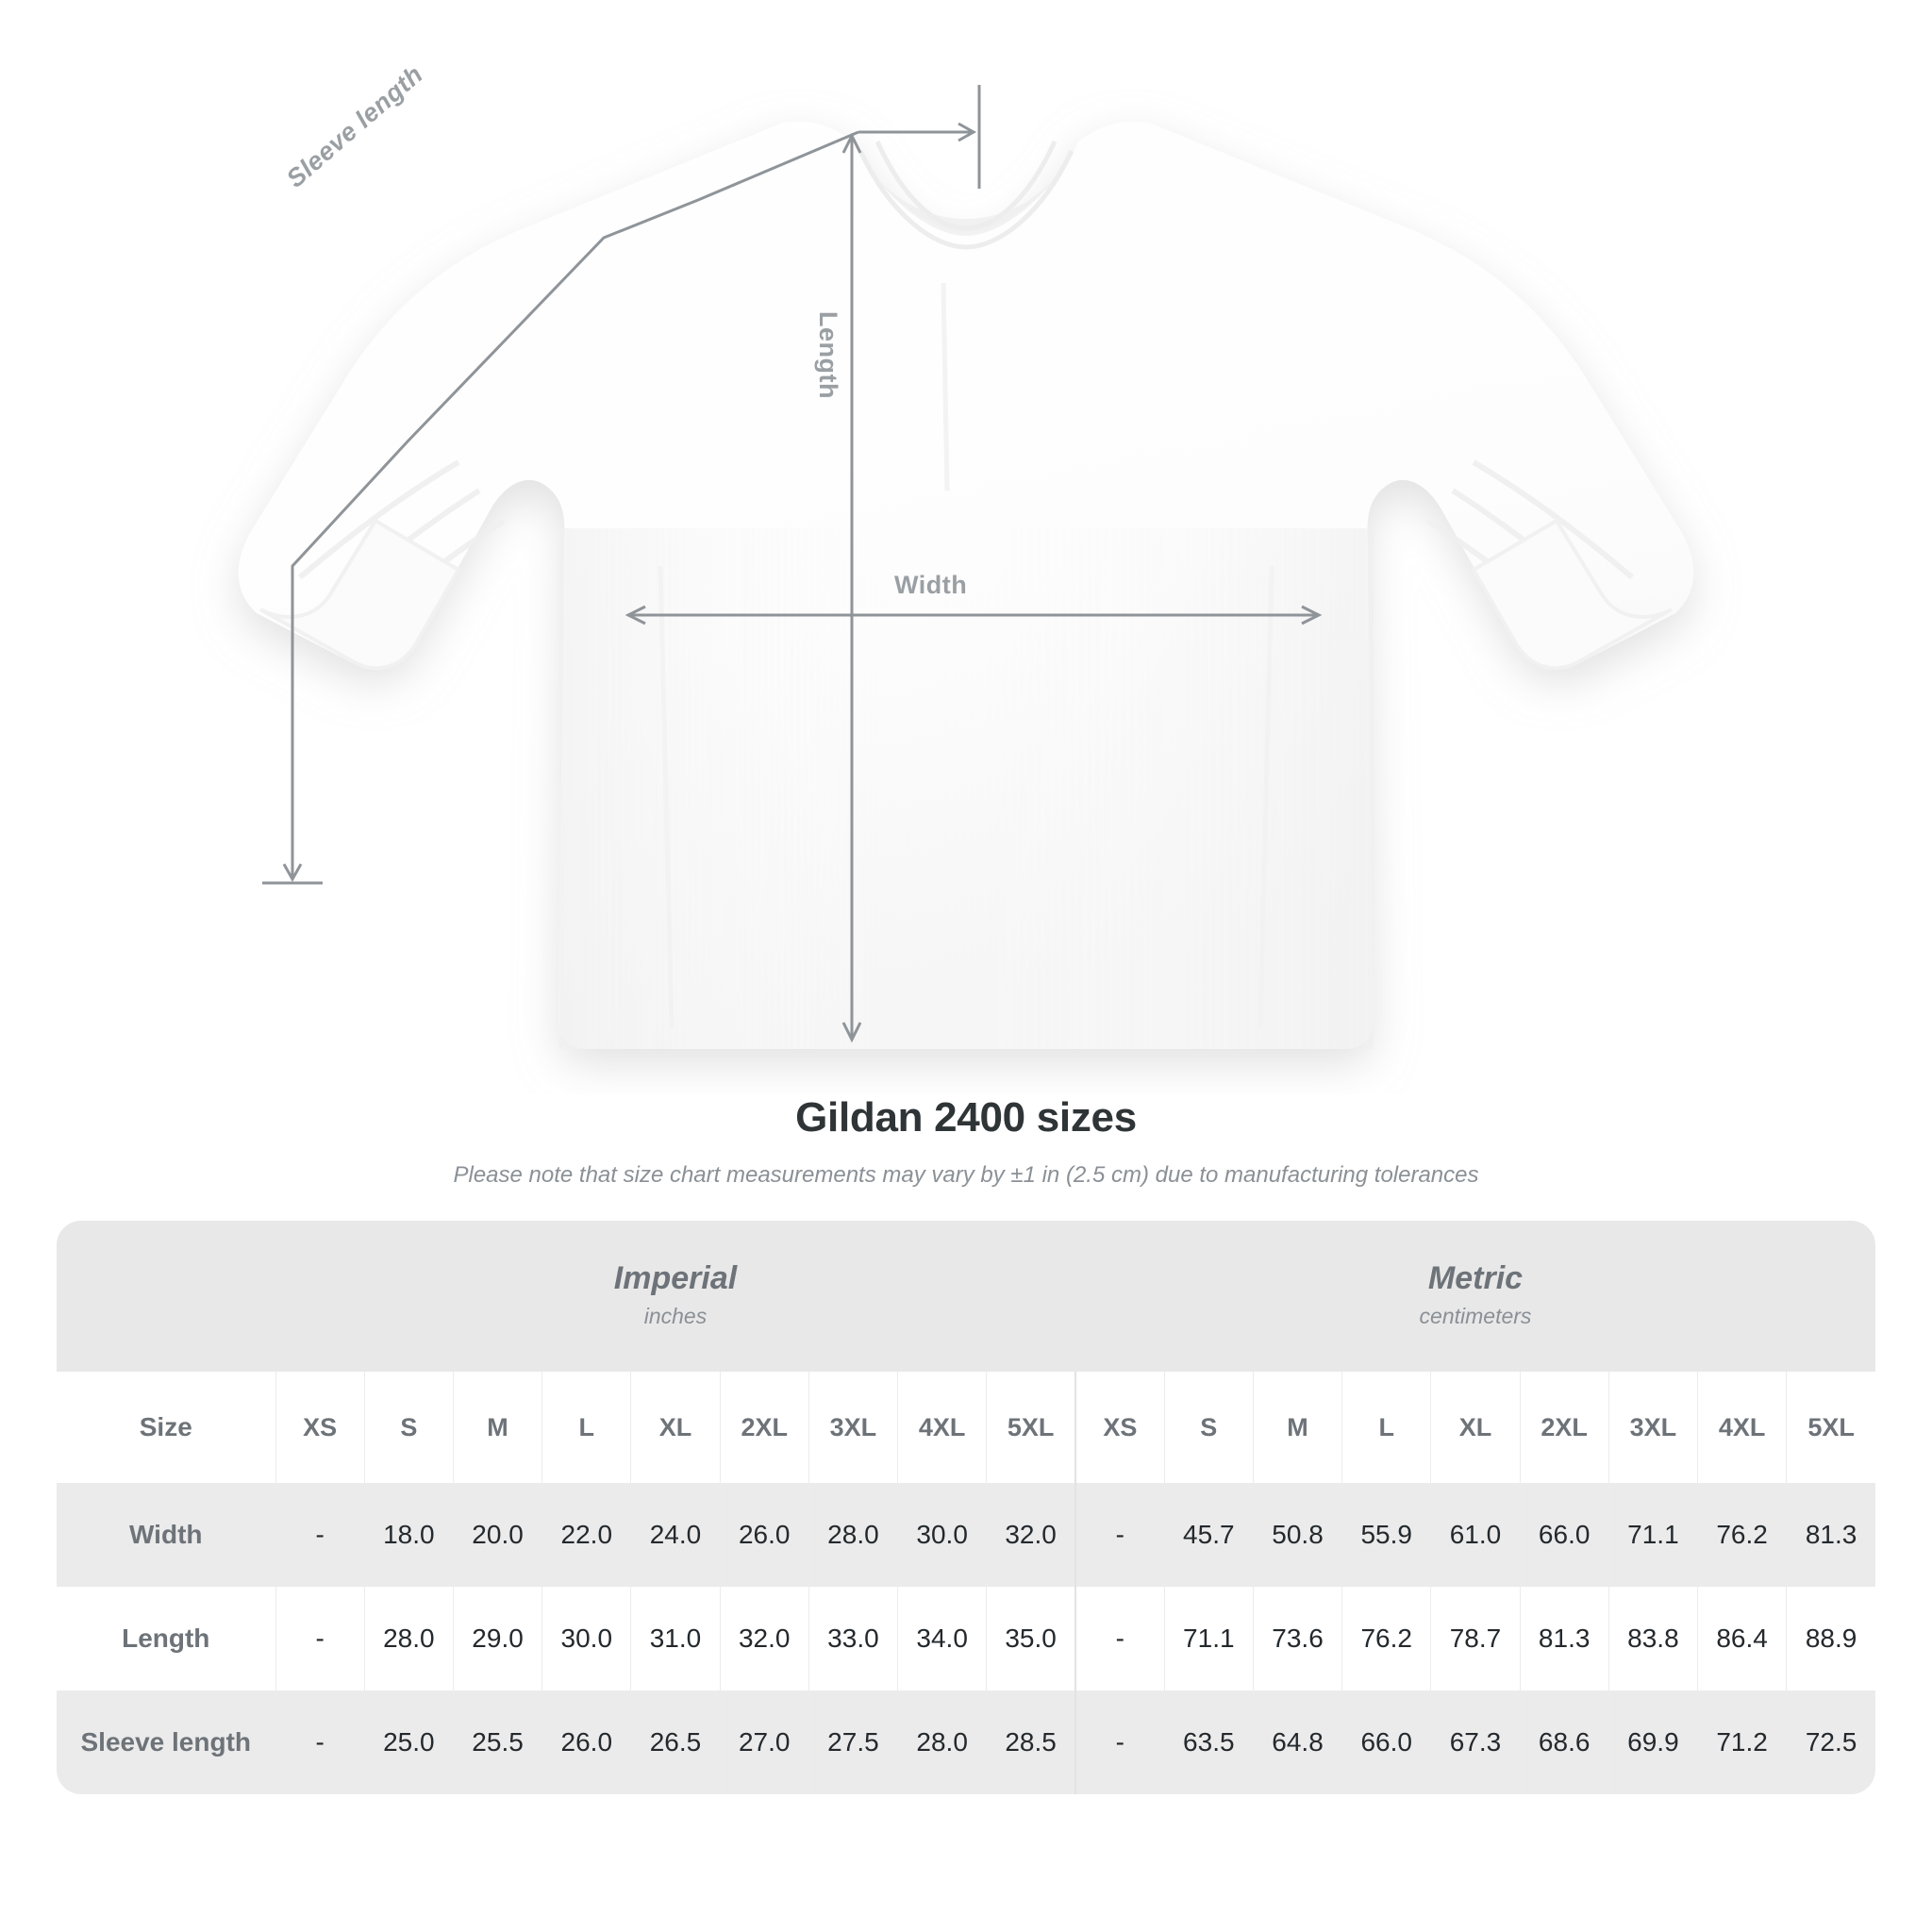 The image size is (1932, 1932). What do you see at coordinates (1476, 1638) in the screenshot?
I see `cell-metric-xl: 78.7` at bounding box center [1476, 1638].